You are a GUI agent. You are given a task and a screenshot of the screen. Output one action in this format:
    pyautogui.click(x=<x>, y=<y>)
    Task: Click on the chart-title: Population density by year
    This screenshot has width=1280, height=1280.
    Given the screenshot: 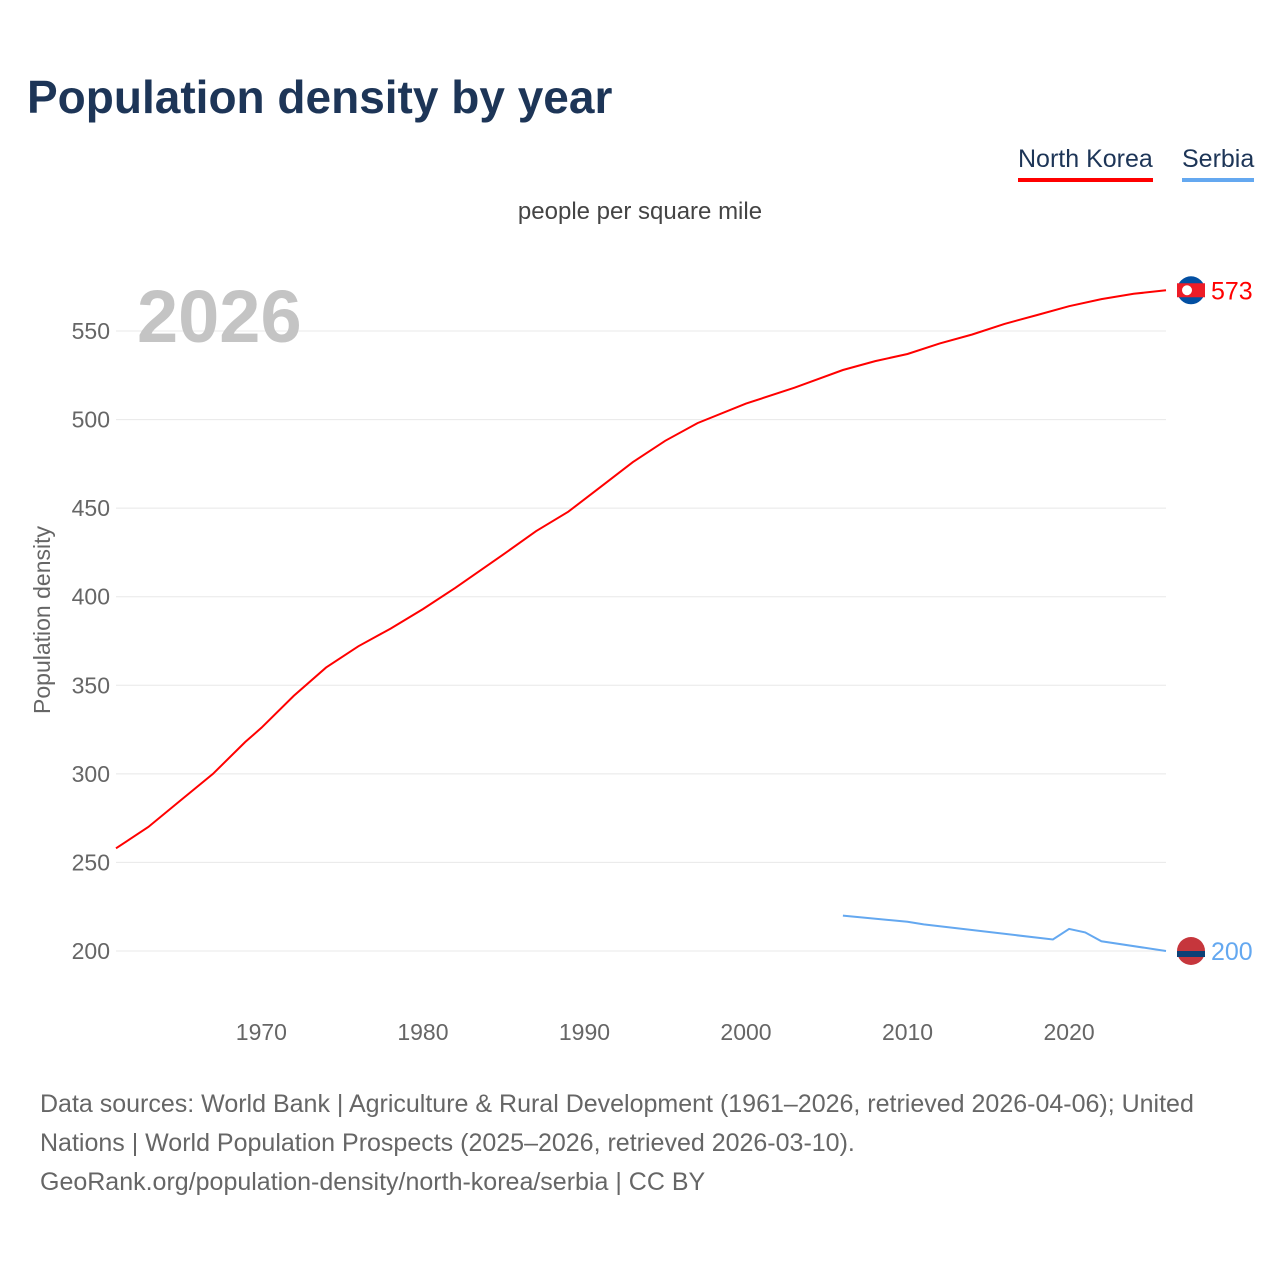 What is the action you would take?
    pyautogui.click(x=320, y=97)
    